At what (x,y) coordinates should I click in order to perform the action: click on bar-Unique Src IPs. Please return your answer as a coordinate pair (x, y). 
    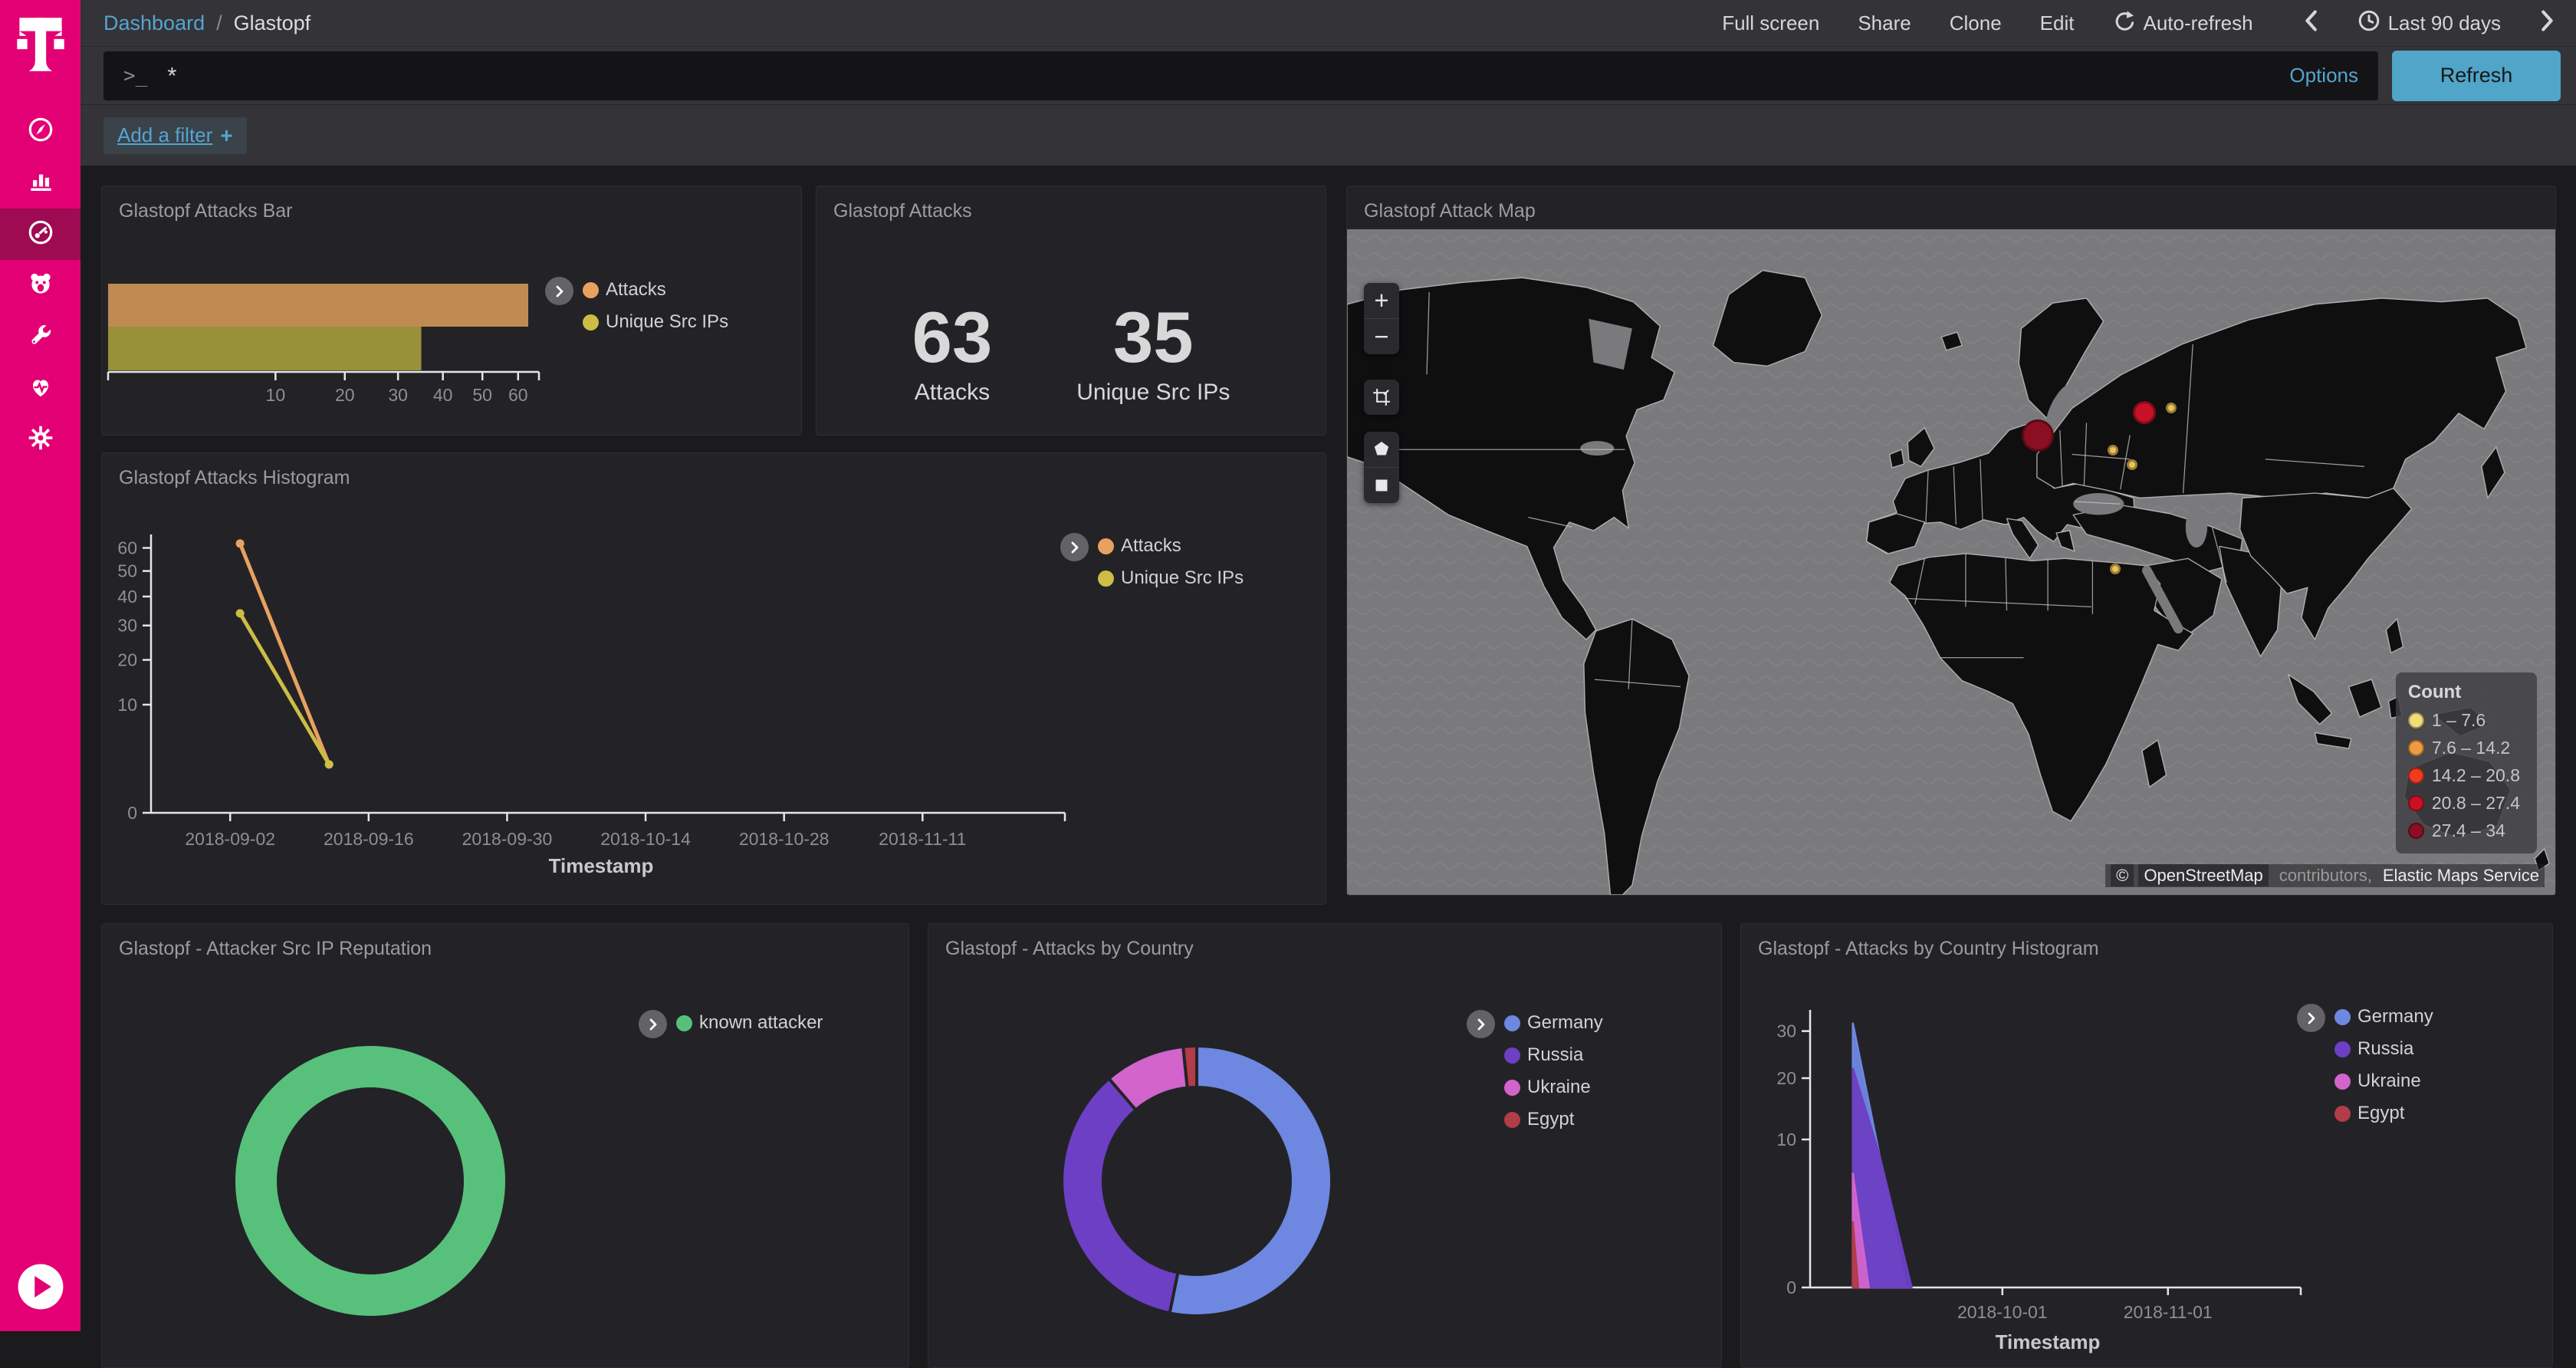
    Looking at the image, I should click on (265, 348).